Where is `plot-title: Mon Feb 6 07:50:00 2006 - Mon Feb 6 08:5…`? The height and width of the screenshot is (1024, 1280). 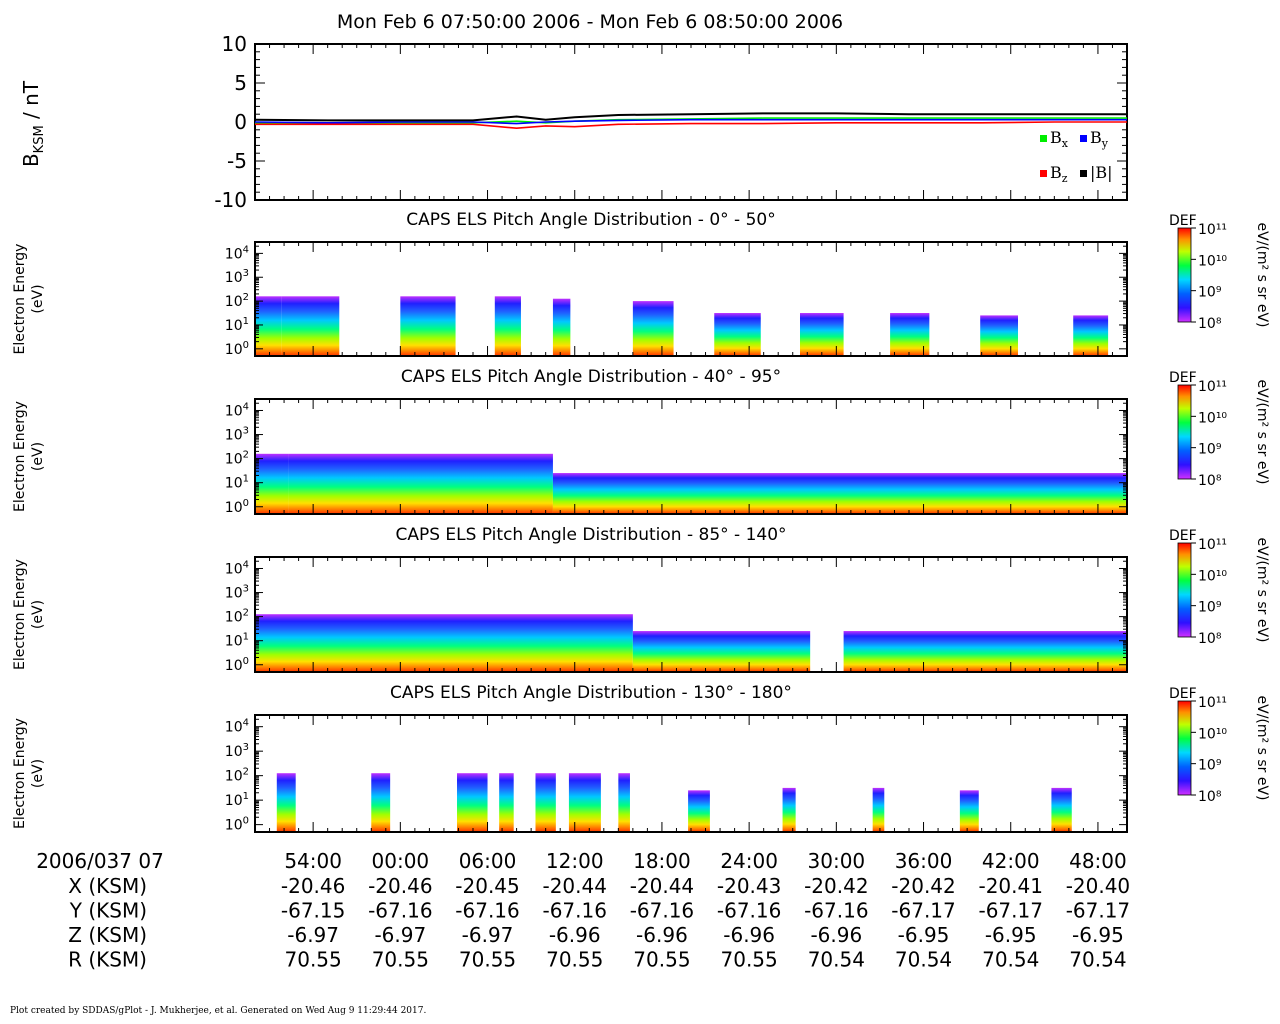
plot-title: Mon Feb 6 07:50:00 2006 - Mon Feb 6 08:5… is located at coordinates (590, 22).